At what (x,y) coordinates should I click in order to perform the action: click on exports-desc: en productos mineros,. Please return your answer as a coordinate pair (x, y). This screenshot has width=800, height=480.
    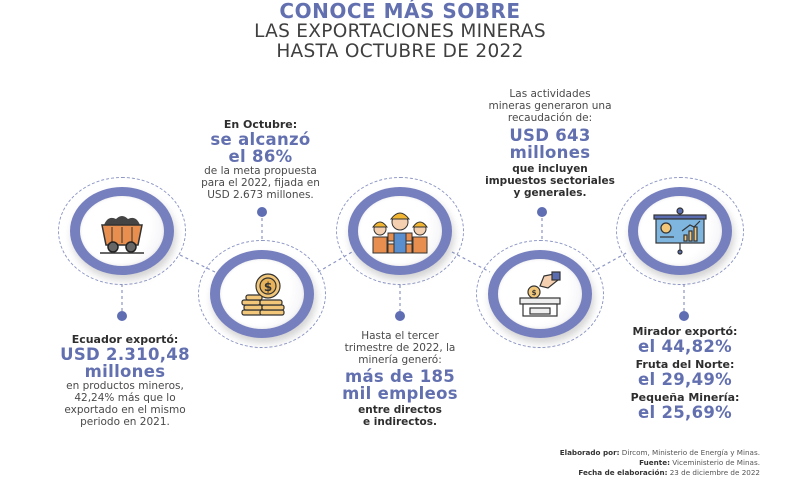
    Looking at the image, I should click on (125, 386).